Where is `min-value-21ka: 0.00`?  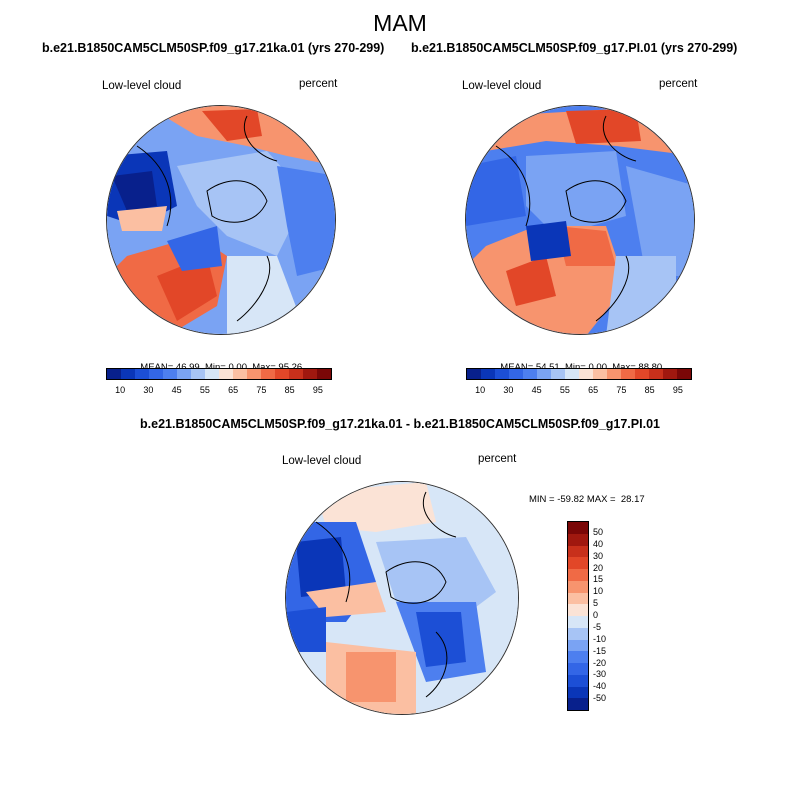 min-value-21ka: 0.00 is located at coordinates (237, 367).